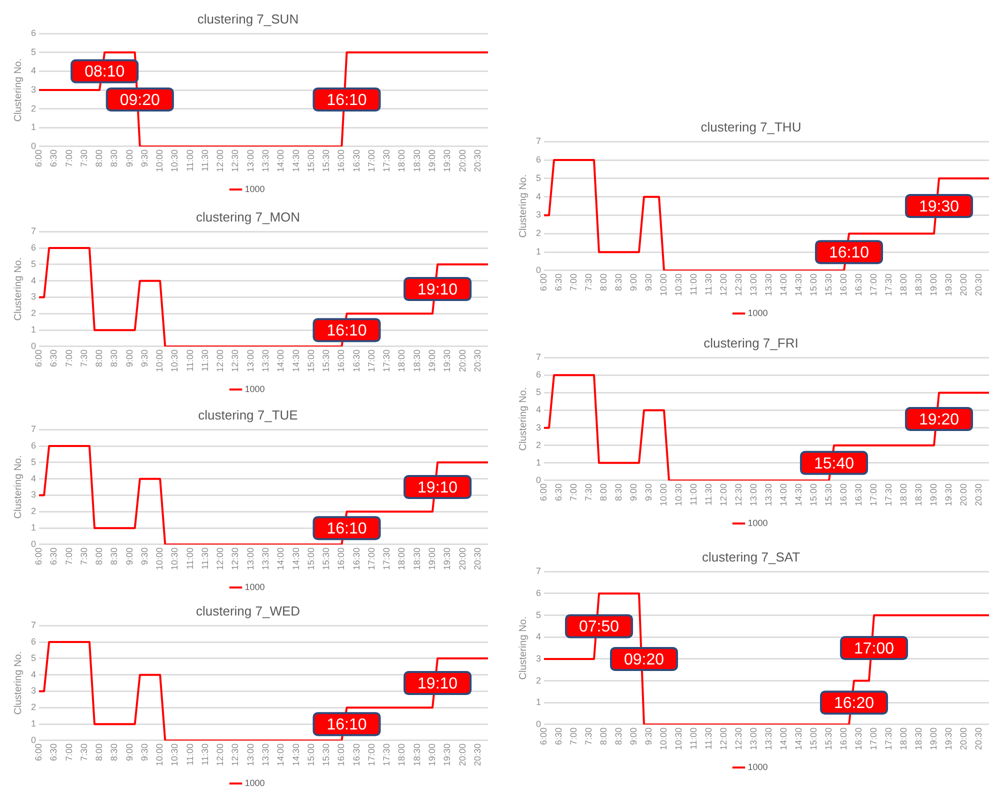 The height and width of the screenshot is (791, 999). I want to click on y-tick-label: 7, so click(539, 141).